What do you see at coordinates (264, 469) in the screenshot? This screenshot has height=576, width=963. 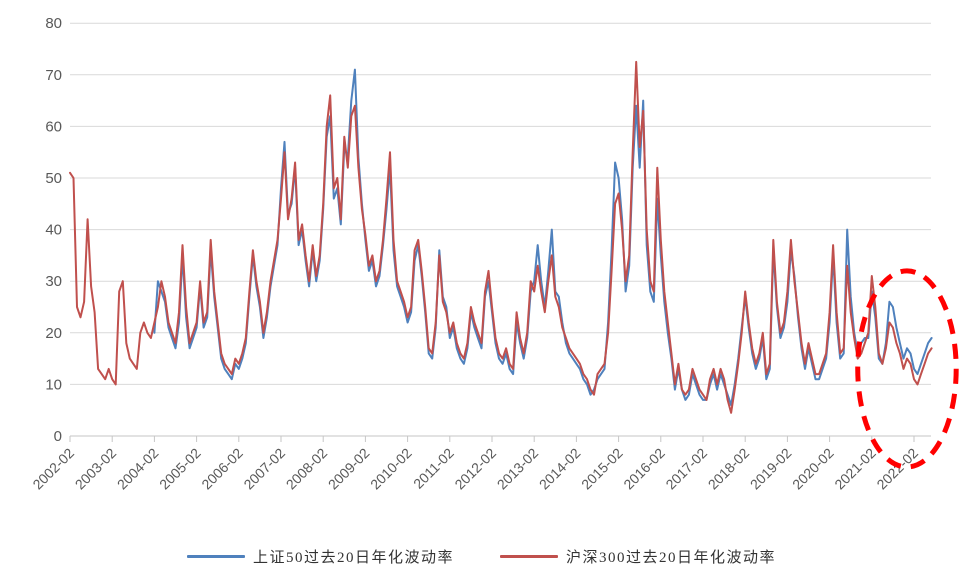 I see `x-axis-tick-label: 2007-02` at bounding box center [264, 469].